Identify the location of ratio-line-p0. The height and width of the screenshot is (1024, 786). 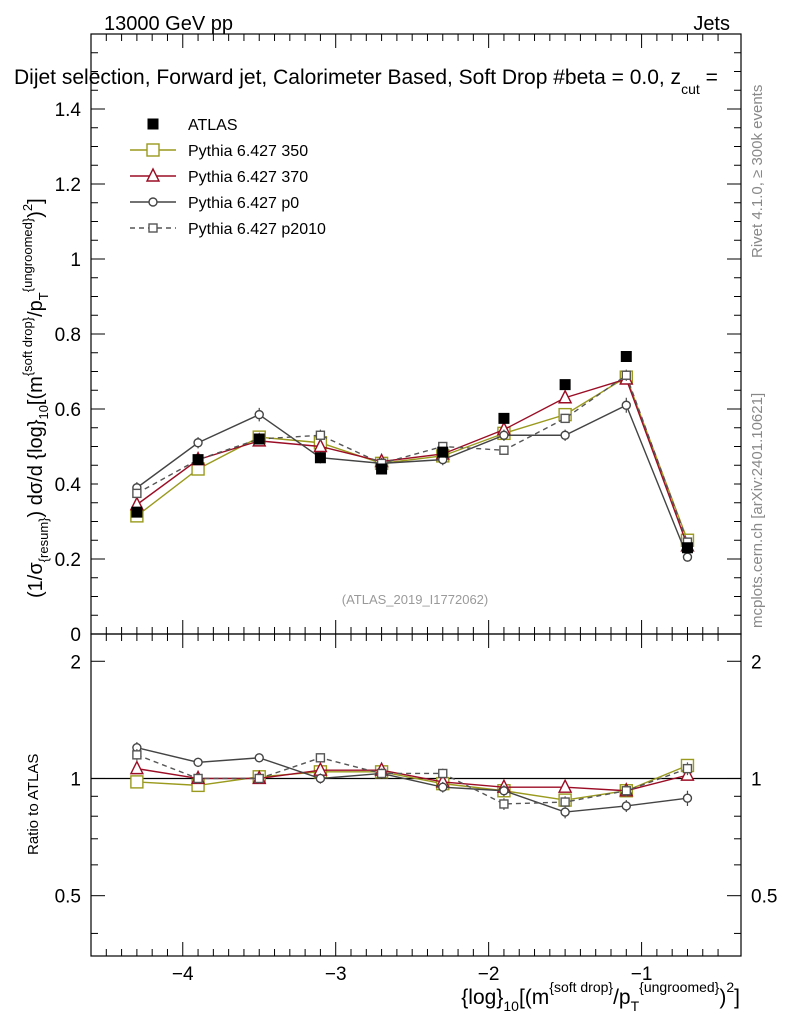
(412, 779).